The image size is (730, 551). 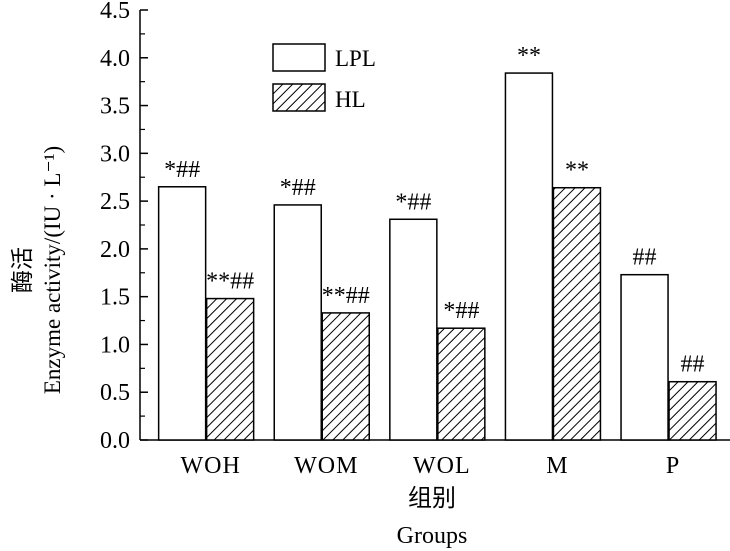 I want to click on bar-lpl-p, so click(x=644, y=357).